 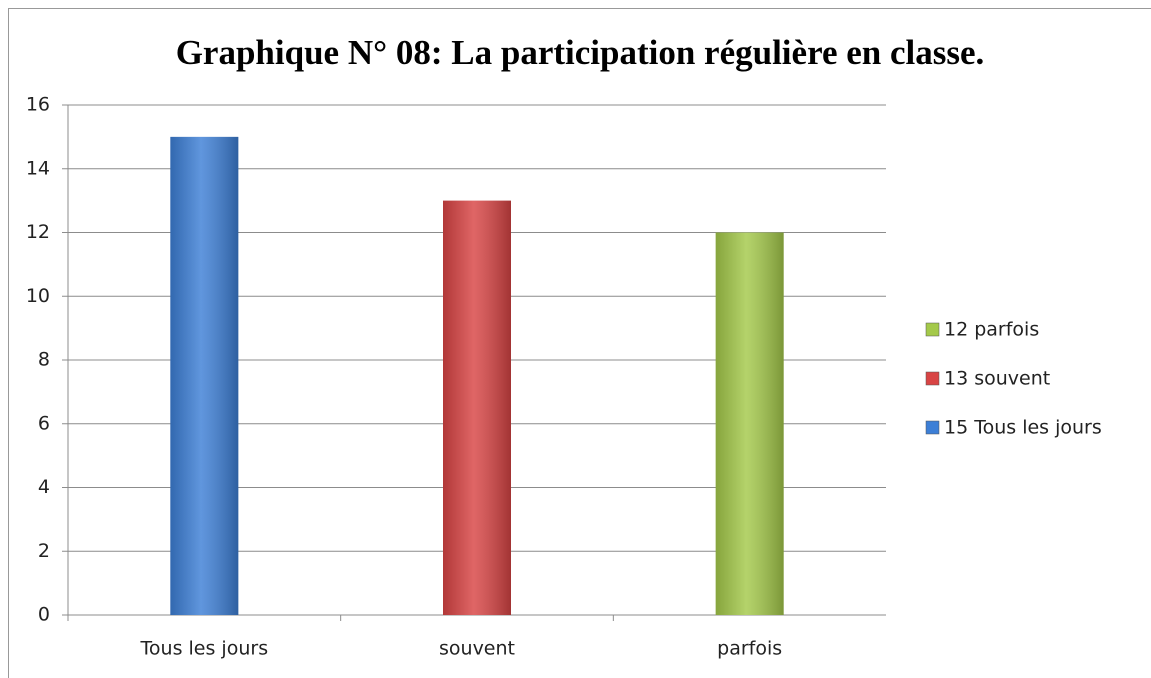 What do you see at coordinates (44, 615) in the screenshot?
I see `y-tick-label: 0` at bounding box center [44, 615].